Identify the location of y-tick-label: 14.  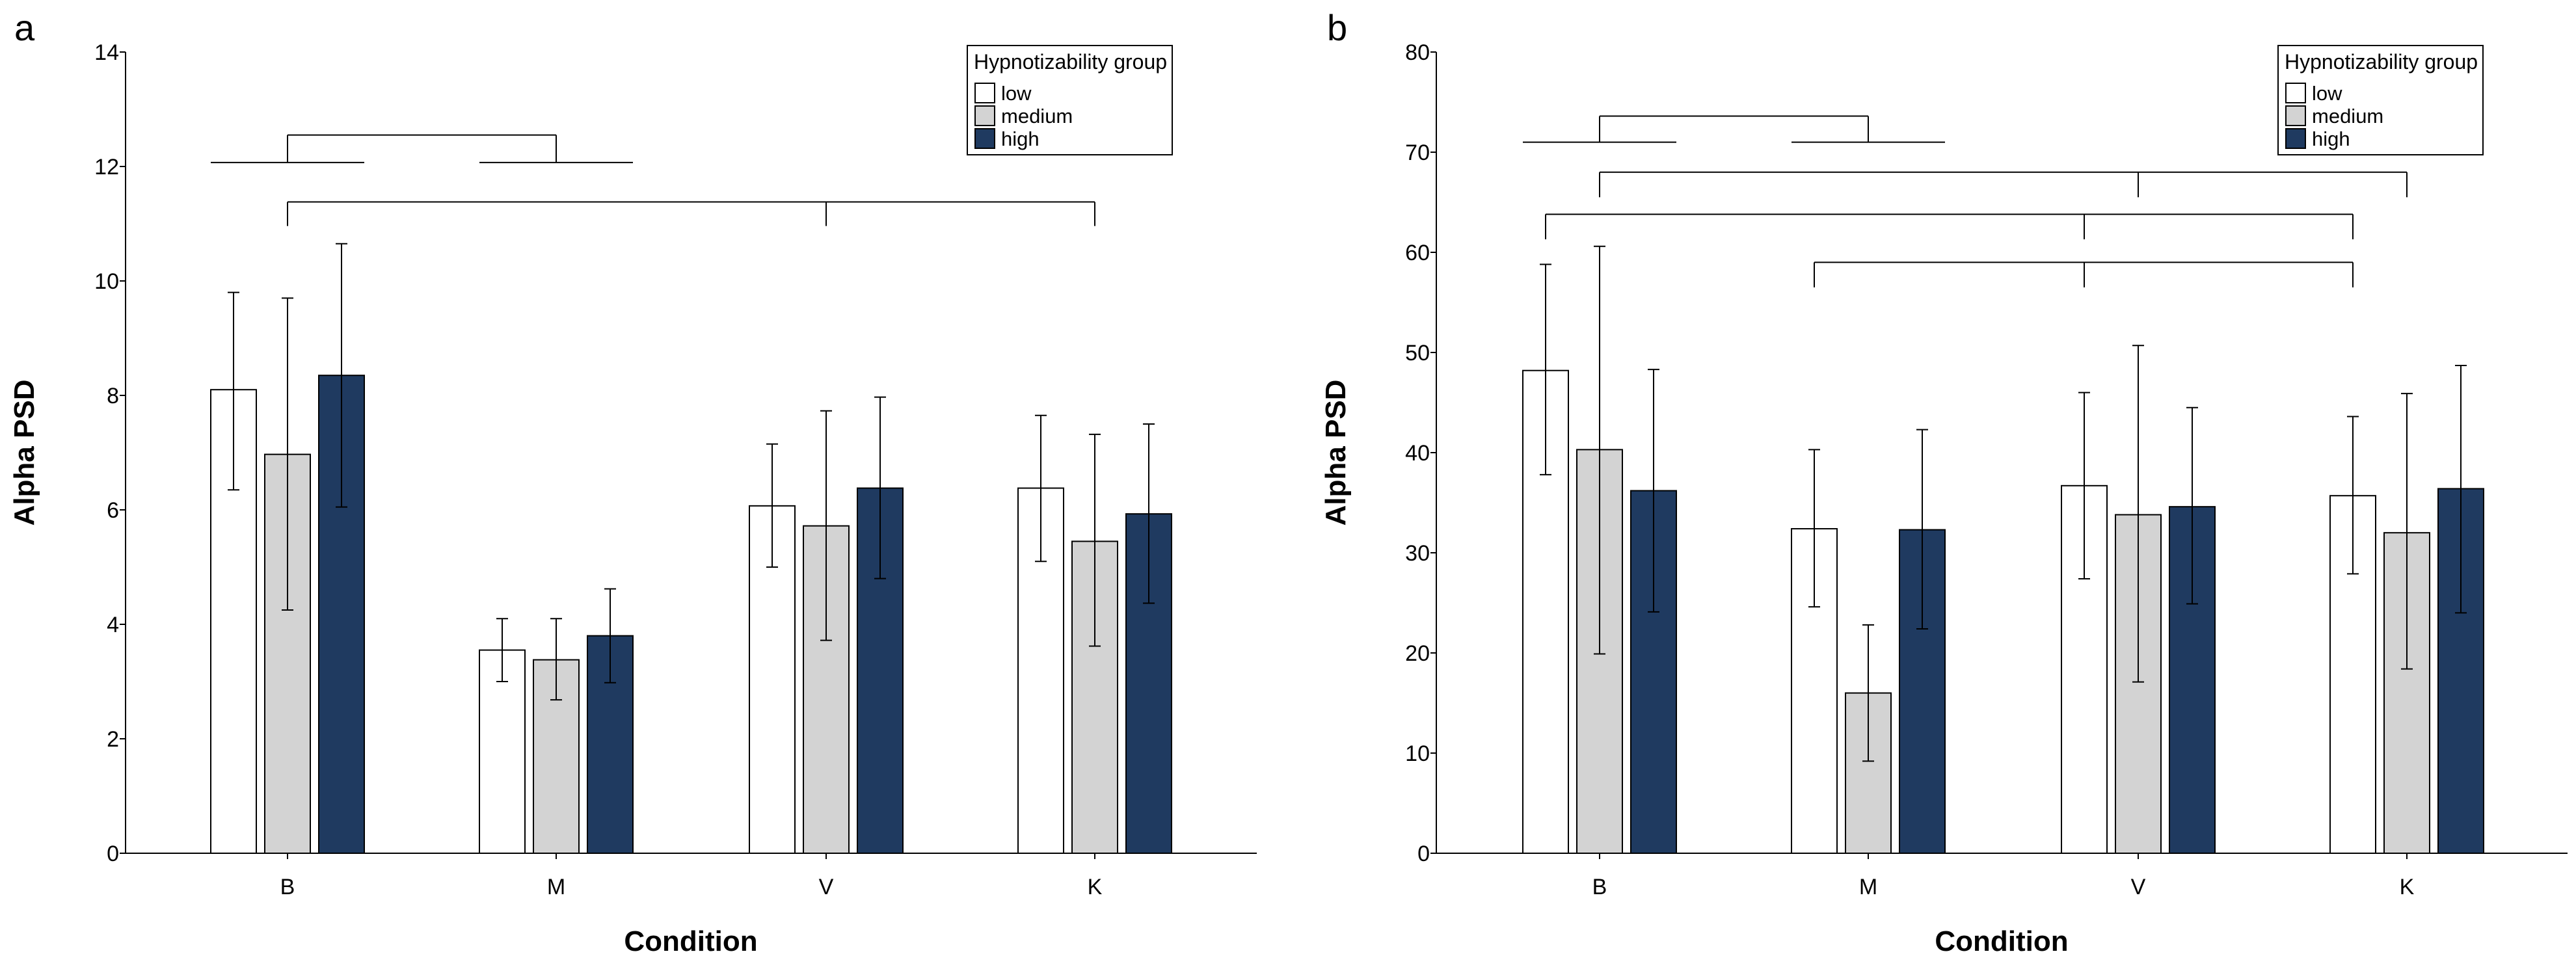
(106, 52).